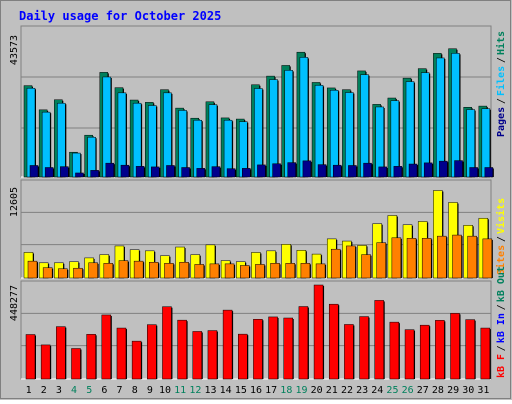 Image resolution: width=512 pixels, height=404 pixels. I want to click on legend-sites: Sites, so click(501, 260).